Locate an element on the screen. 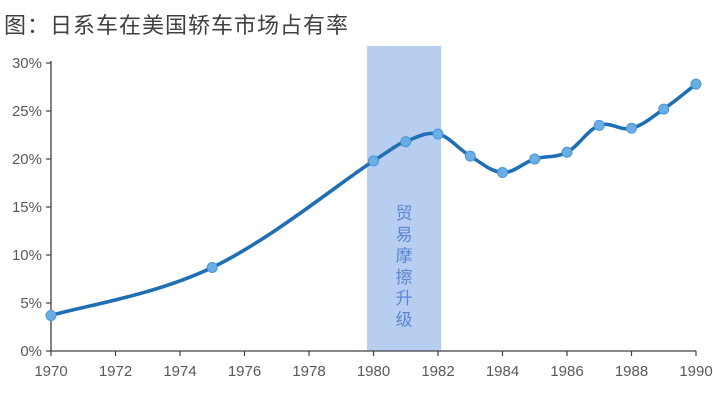 This screenshot has height=401, width=713. x-tick-label: 1984 is located at coordinates (502, 371).